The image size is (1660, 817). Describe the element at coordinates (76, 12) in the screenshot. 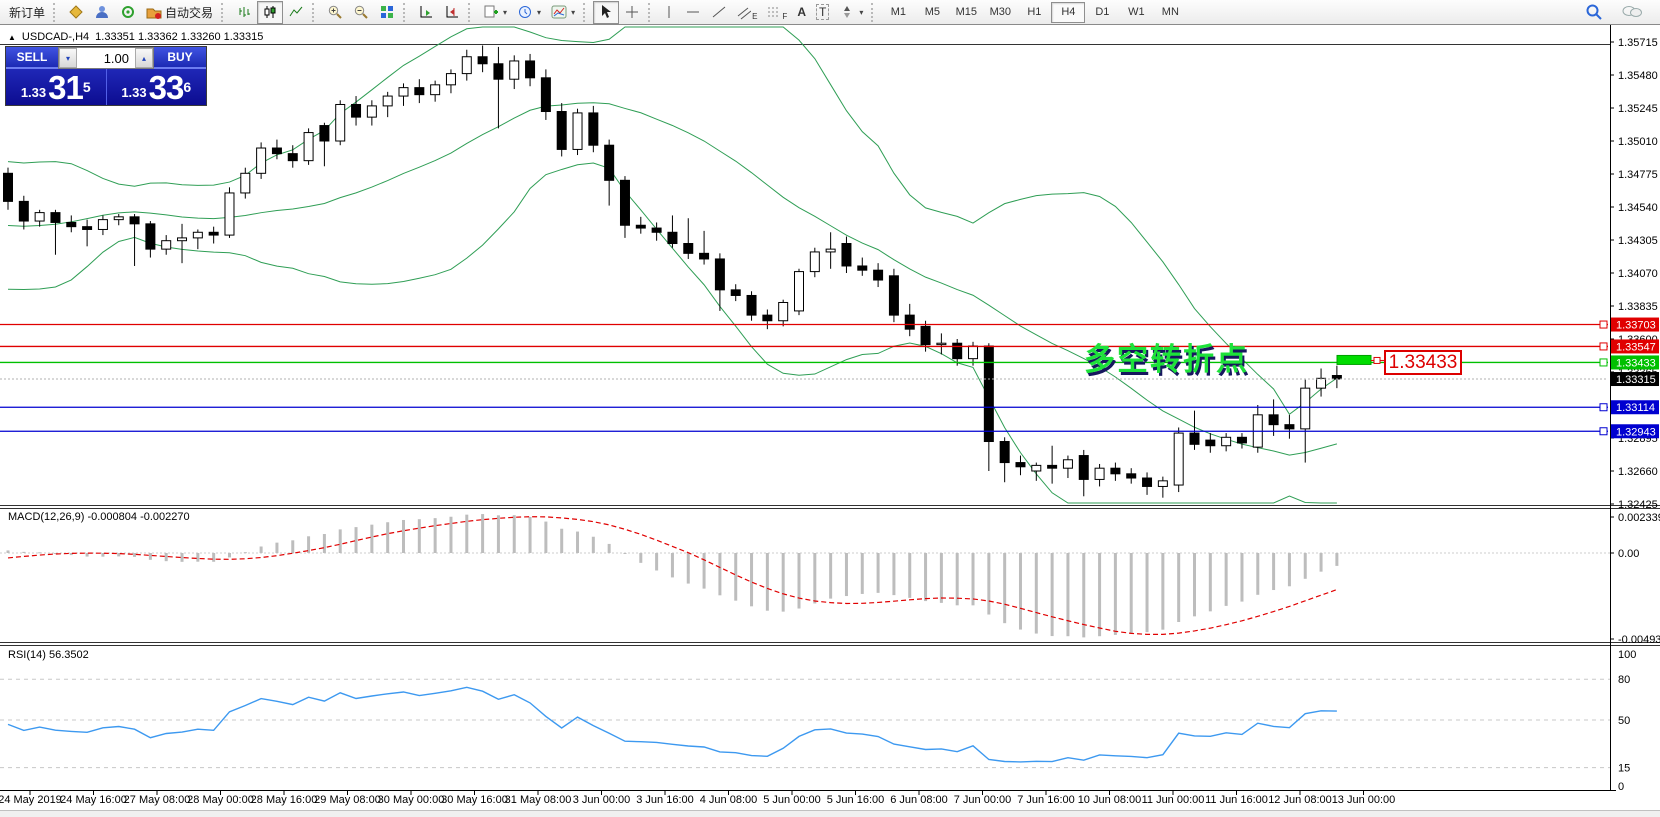

I see `terminal-icon` at that location.